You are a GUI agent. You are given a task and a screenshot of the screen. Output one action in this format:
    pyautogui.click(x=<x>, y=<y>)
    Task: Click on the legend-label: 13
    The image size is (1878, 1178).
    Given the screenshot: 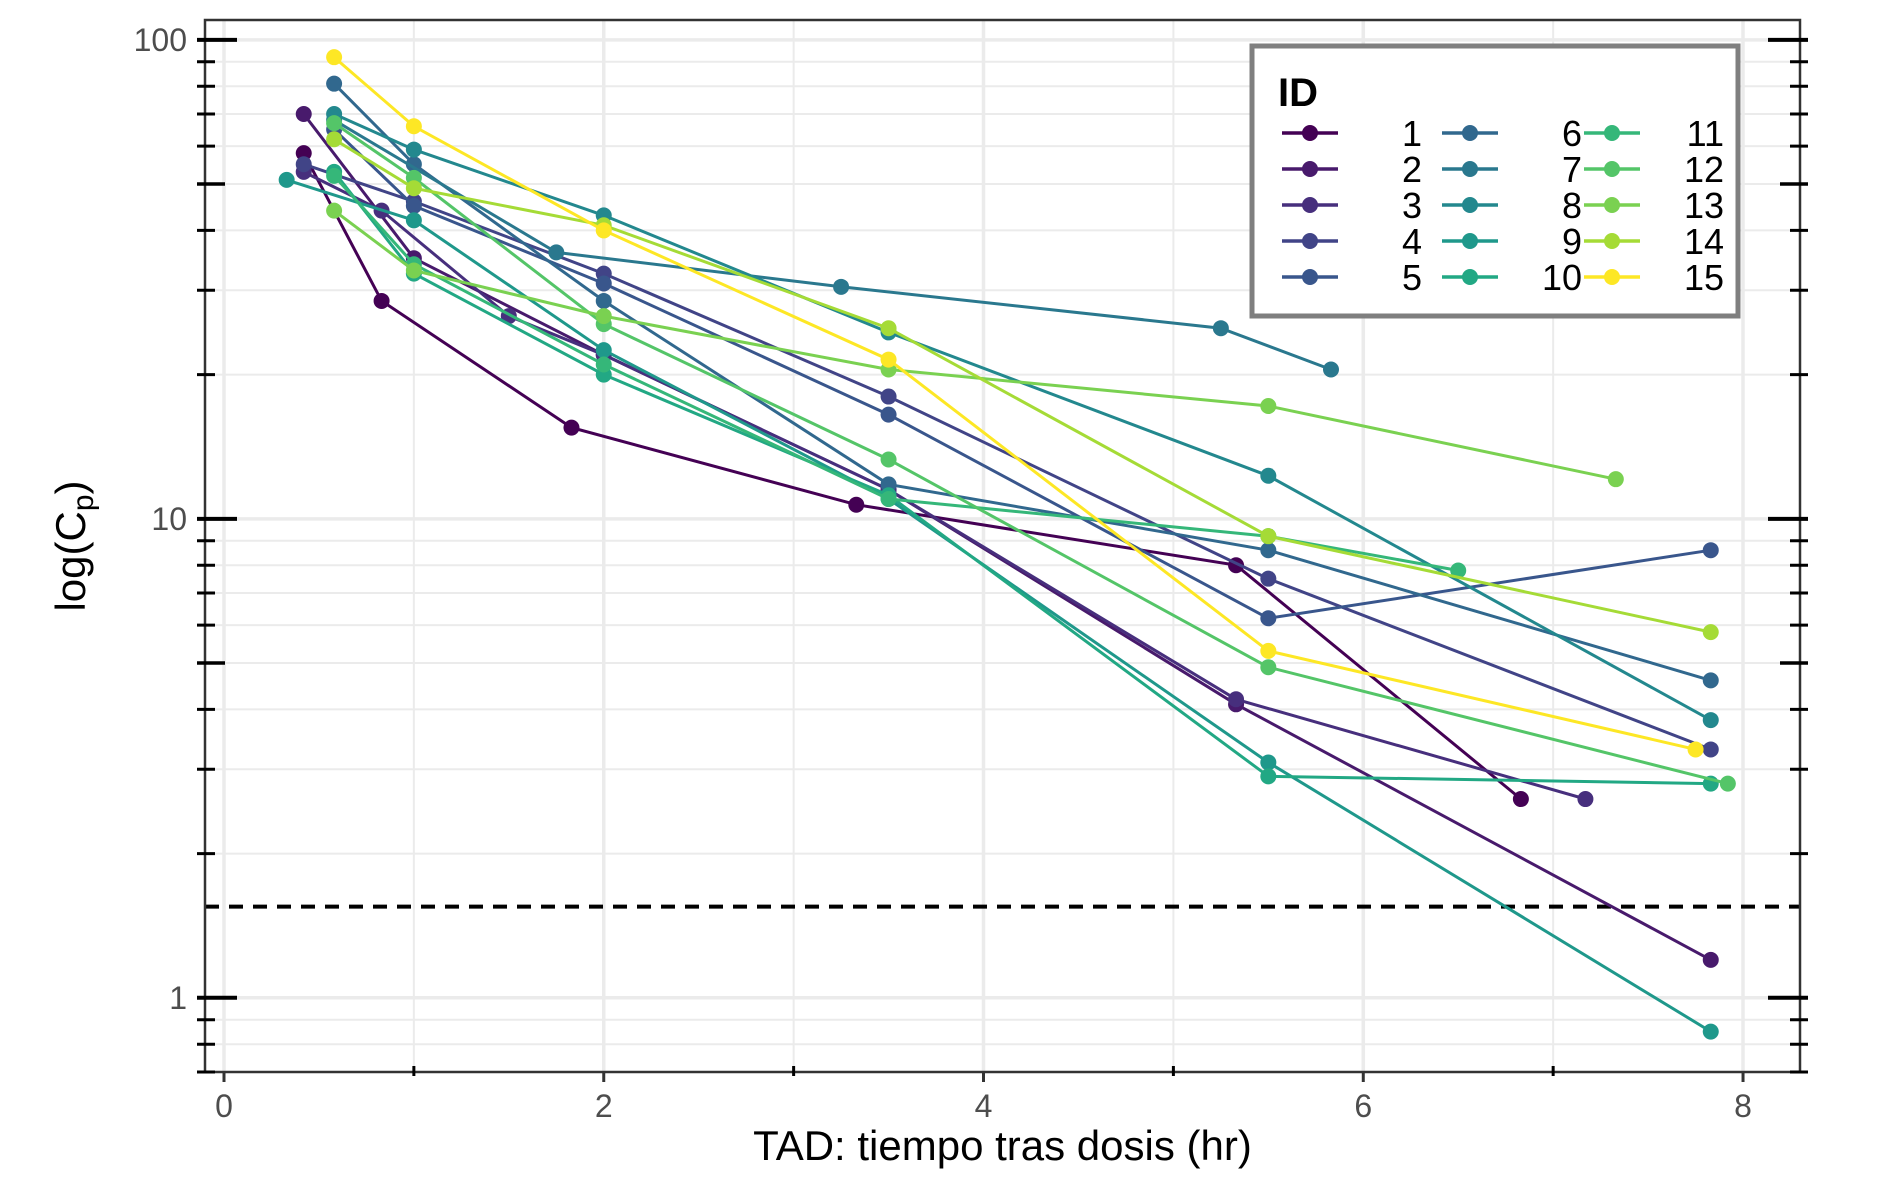 What is the action you would take?
    pyautogui.click(x=1704, y=205)
    